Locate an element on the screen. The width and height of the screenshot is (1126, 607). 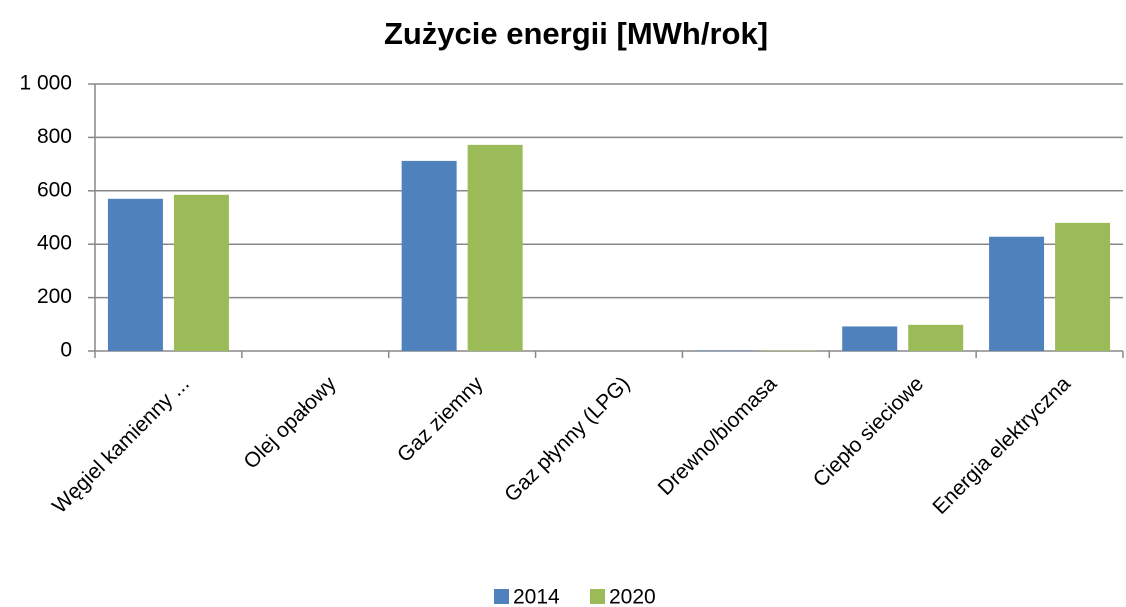
y-tick-label: 600 is located at coordinates (54, 189).